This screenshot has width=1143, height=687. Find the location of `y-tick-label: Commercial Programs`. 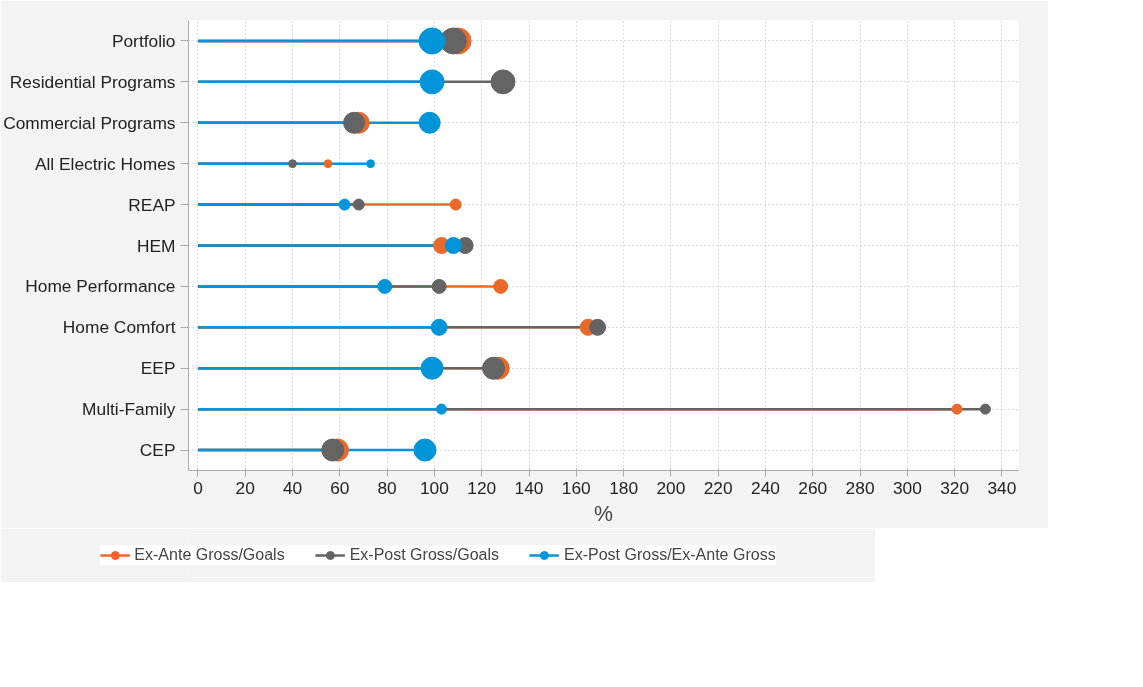

y-tick-label: Commercial Programs is located at coordinates (89, 122).